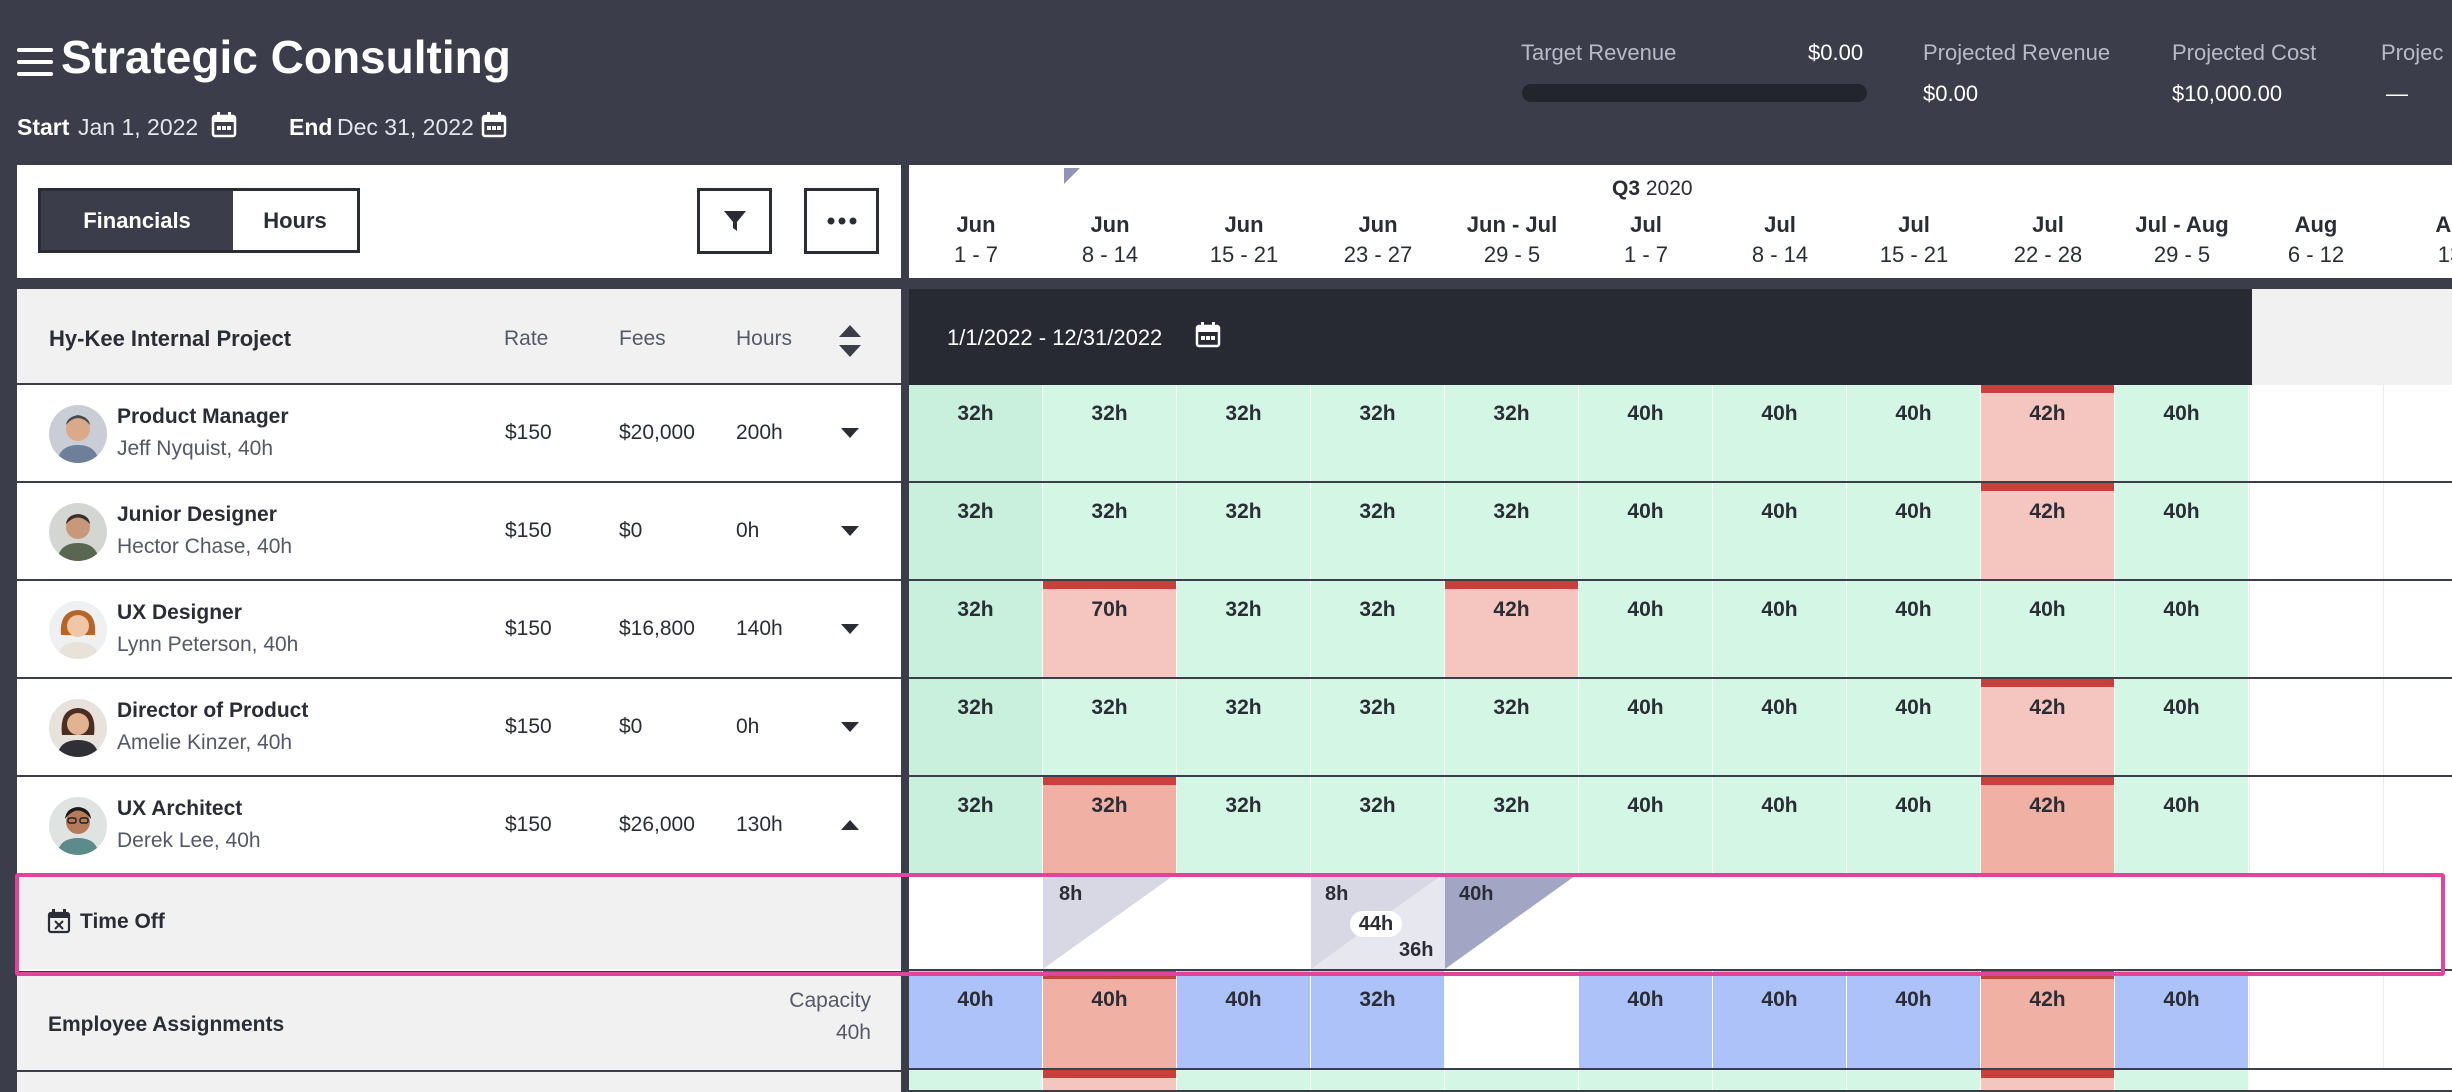  Describe the element at coordinates (494, 125) in the screenshot. I see `end-calendar-icon` at that location.